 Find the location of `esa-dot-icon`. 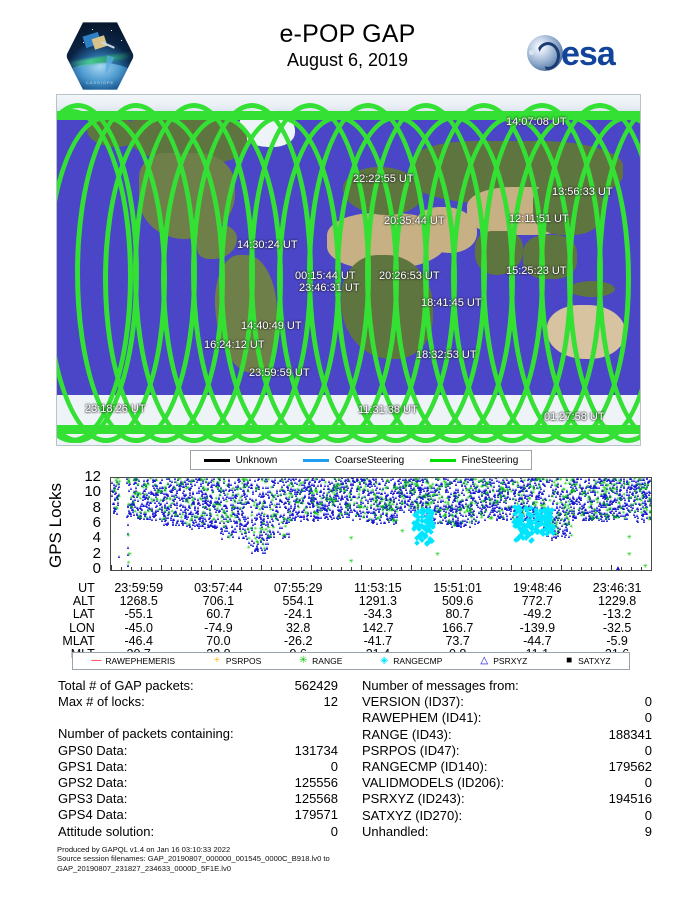

esa-dot-icon is located at coordinates (531, 52).